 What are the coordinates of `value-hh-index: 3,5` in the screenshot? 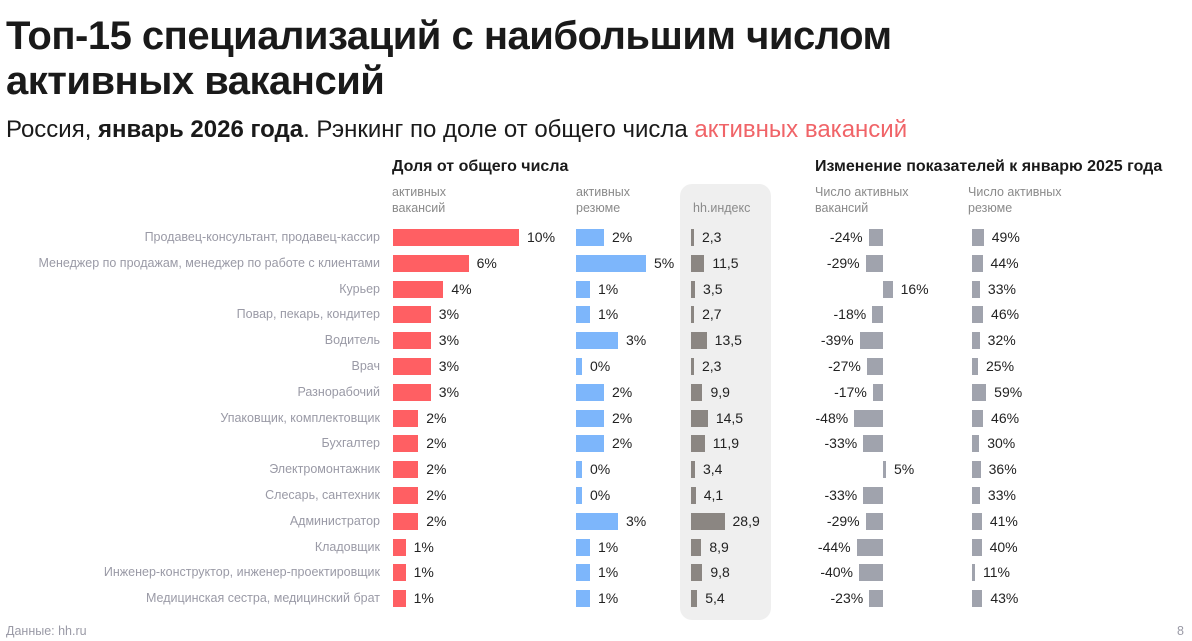 It's located at (713, 288).